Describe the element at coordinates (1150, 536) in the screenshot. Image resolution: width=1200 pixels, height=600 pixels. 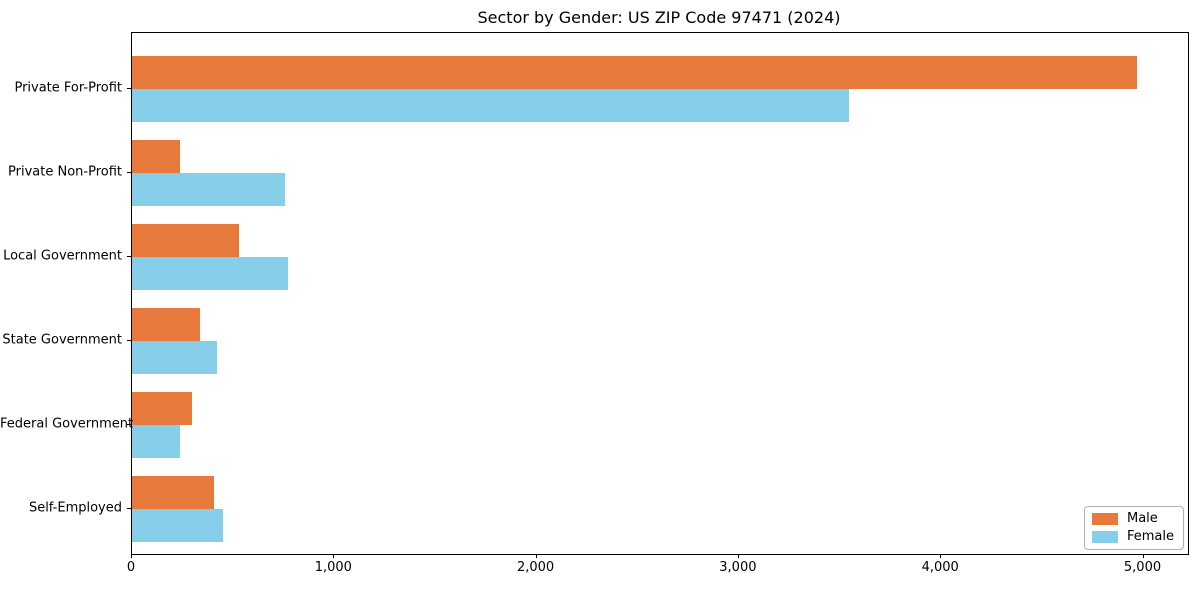
I see `legend-label-female: Female` at that location.